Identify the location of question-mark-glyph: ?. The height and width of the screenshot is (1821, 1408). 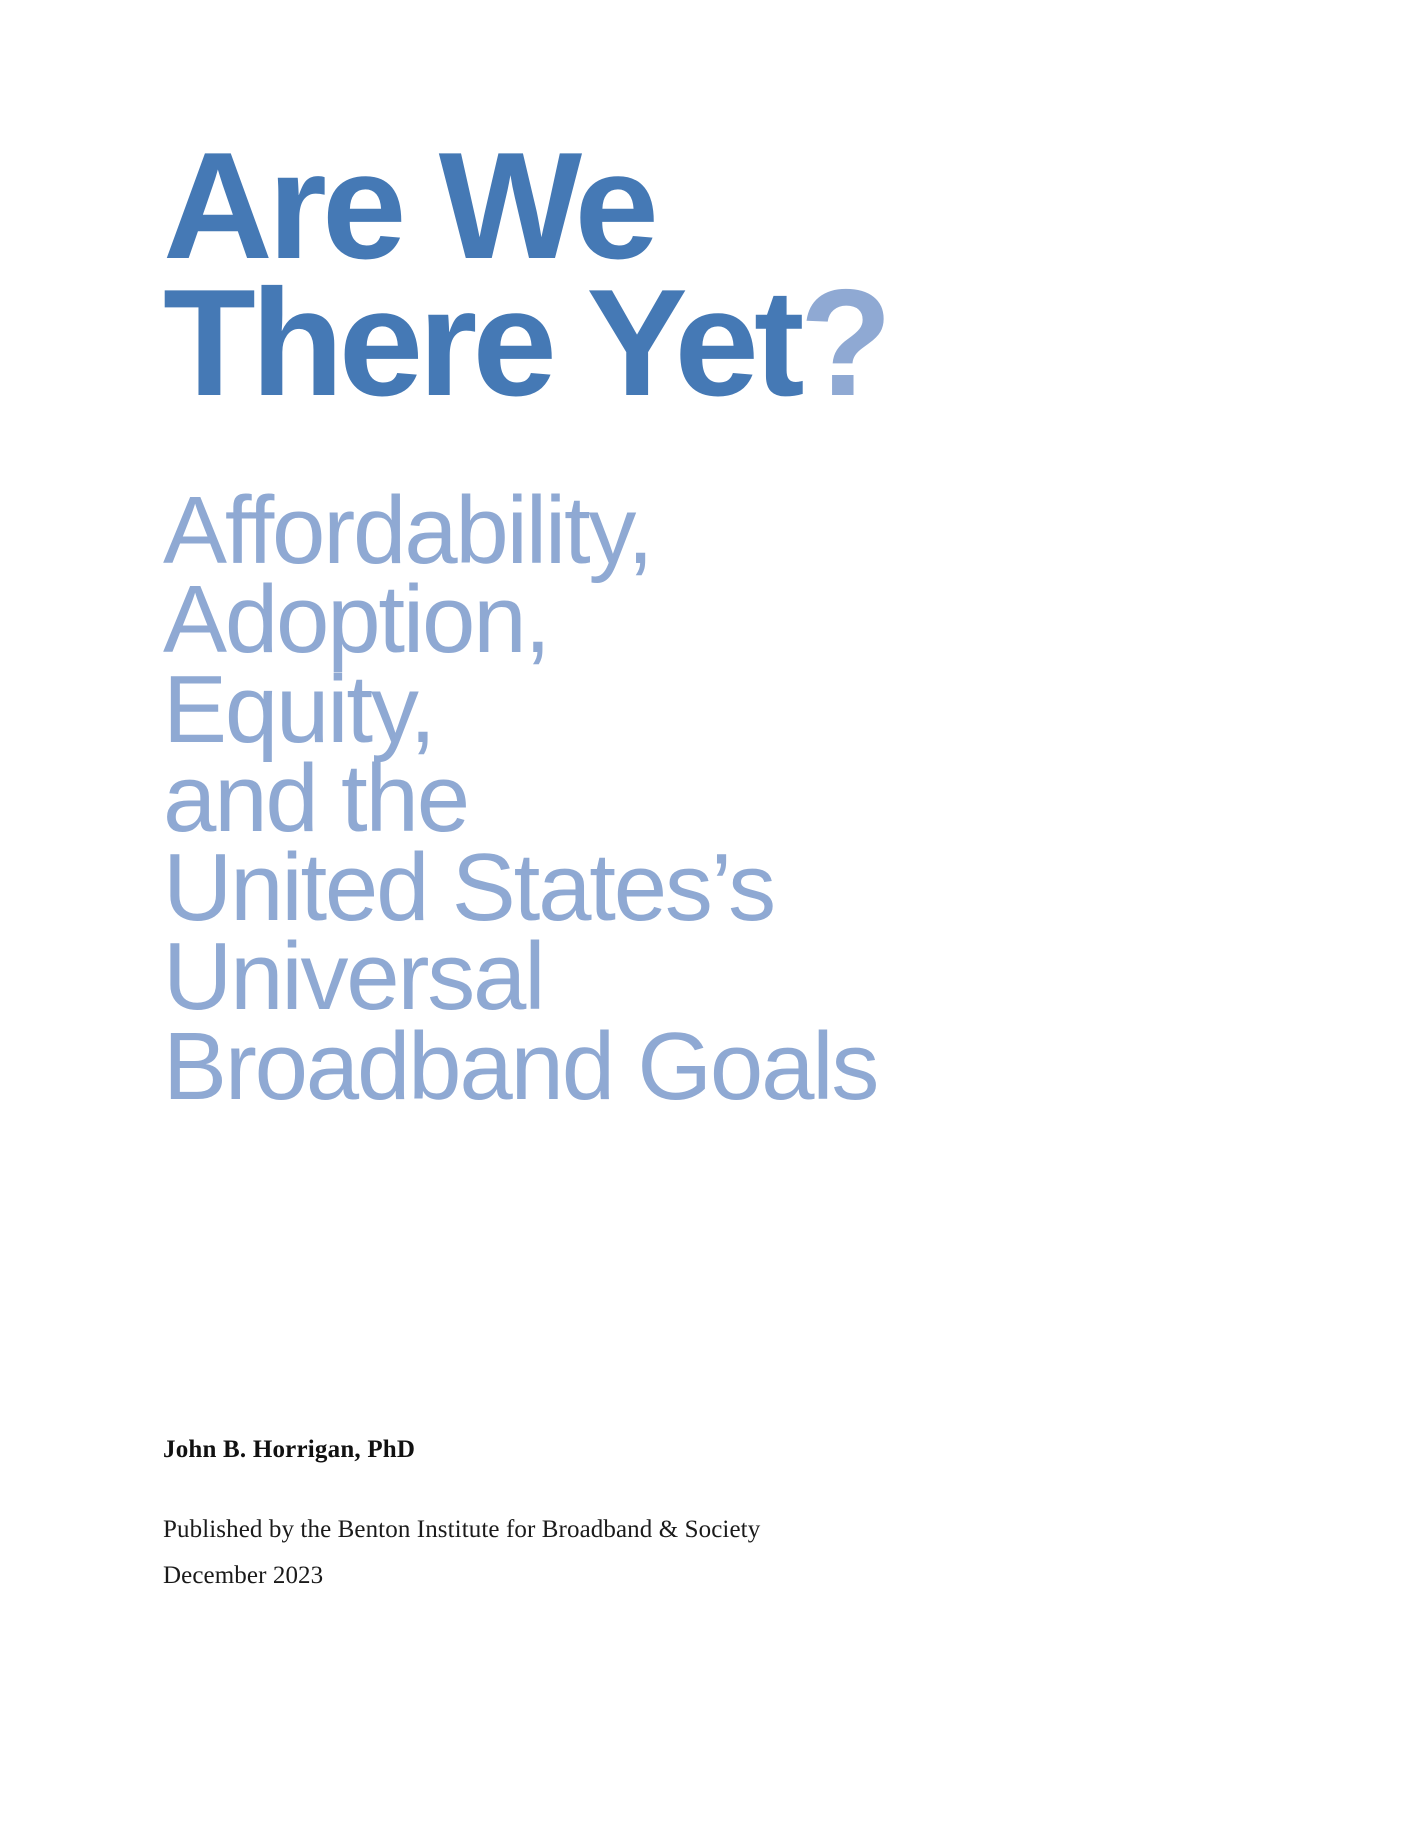
(846, 342).